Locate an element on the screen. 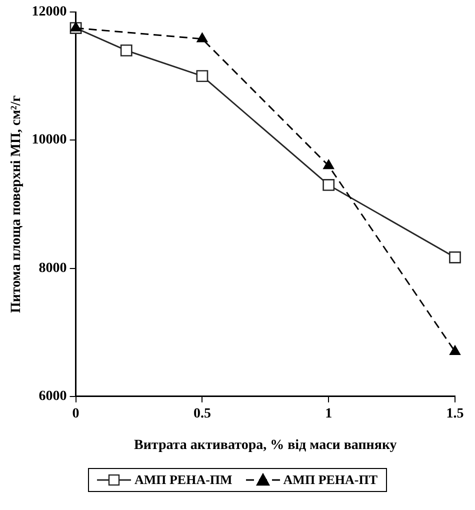 The image size is (475, 510). x-tick-label: 0 is located at coordinates (76, 414).